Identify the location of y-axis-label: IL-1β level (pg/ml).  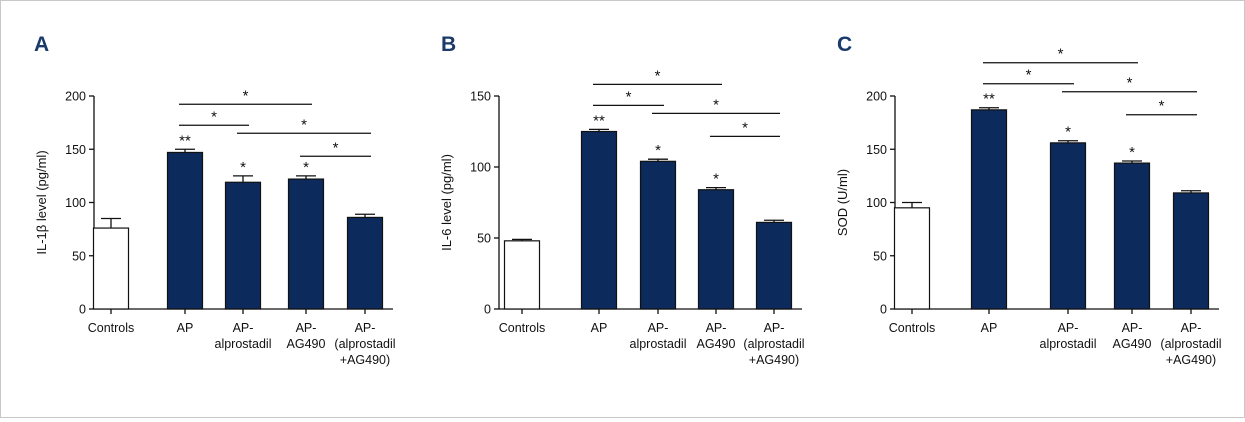
(41, 202).